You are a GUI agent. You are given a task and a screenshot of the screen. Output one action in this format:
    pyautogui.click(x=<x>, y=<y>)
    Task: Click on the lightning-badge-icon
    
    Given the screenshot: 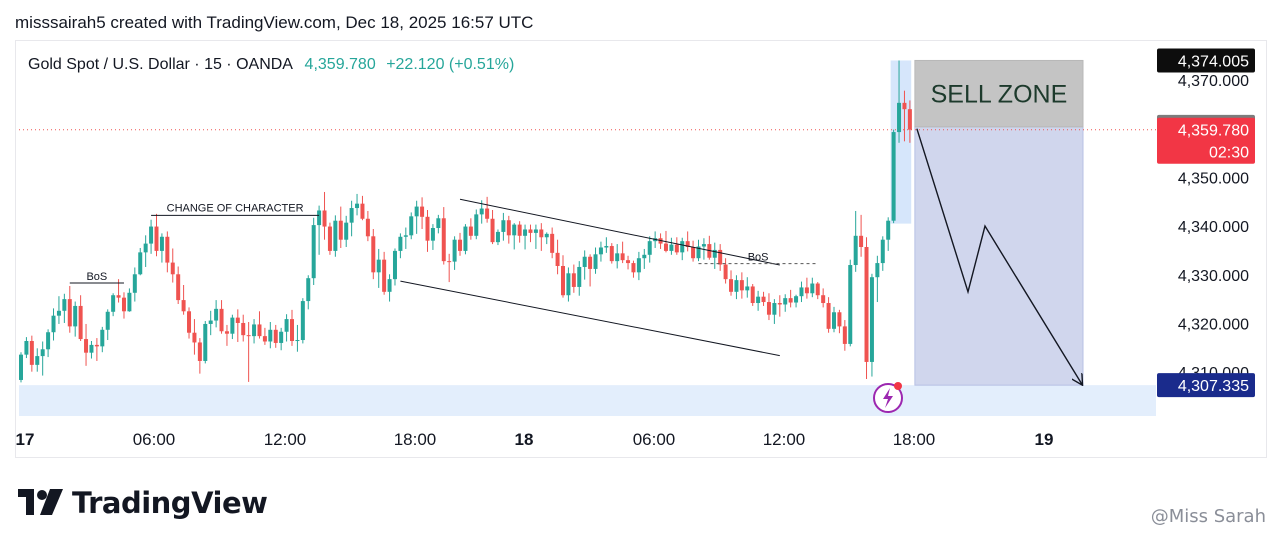 What is the action you would take?
    pyautogui.click(x=888, y=397)
    